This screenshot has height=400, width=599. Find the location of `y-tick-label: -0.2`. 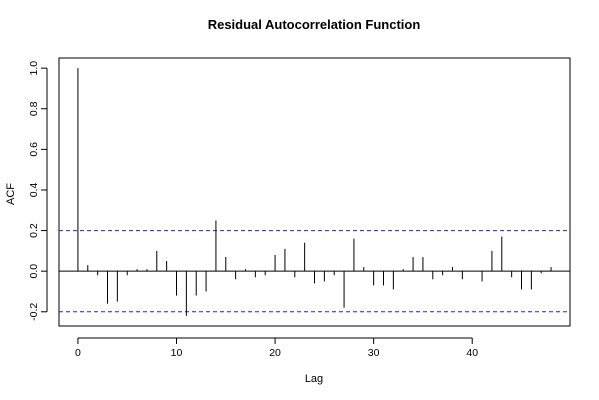

y-tick-label: -0.2 is located at coordinates (34, 312).